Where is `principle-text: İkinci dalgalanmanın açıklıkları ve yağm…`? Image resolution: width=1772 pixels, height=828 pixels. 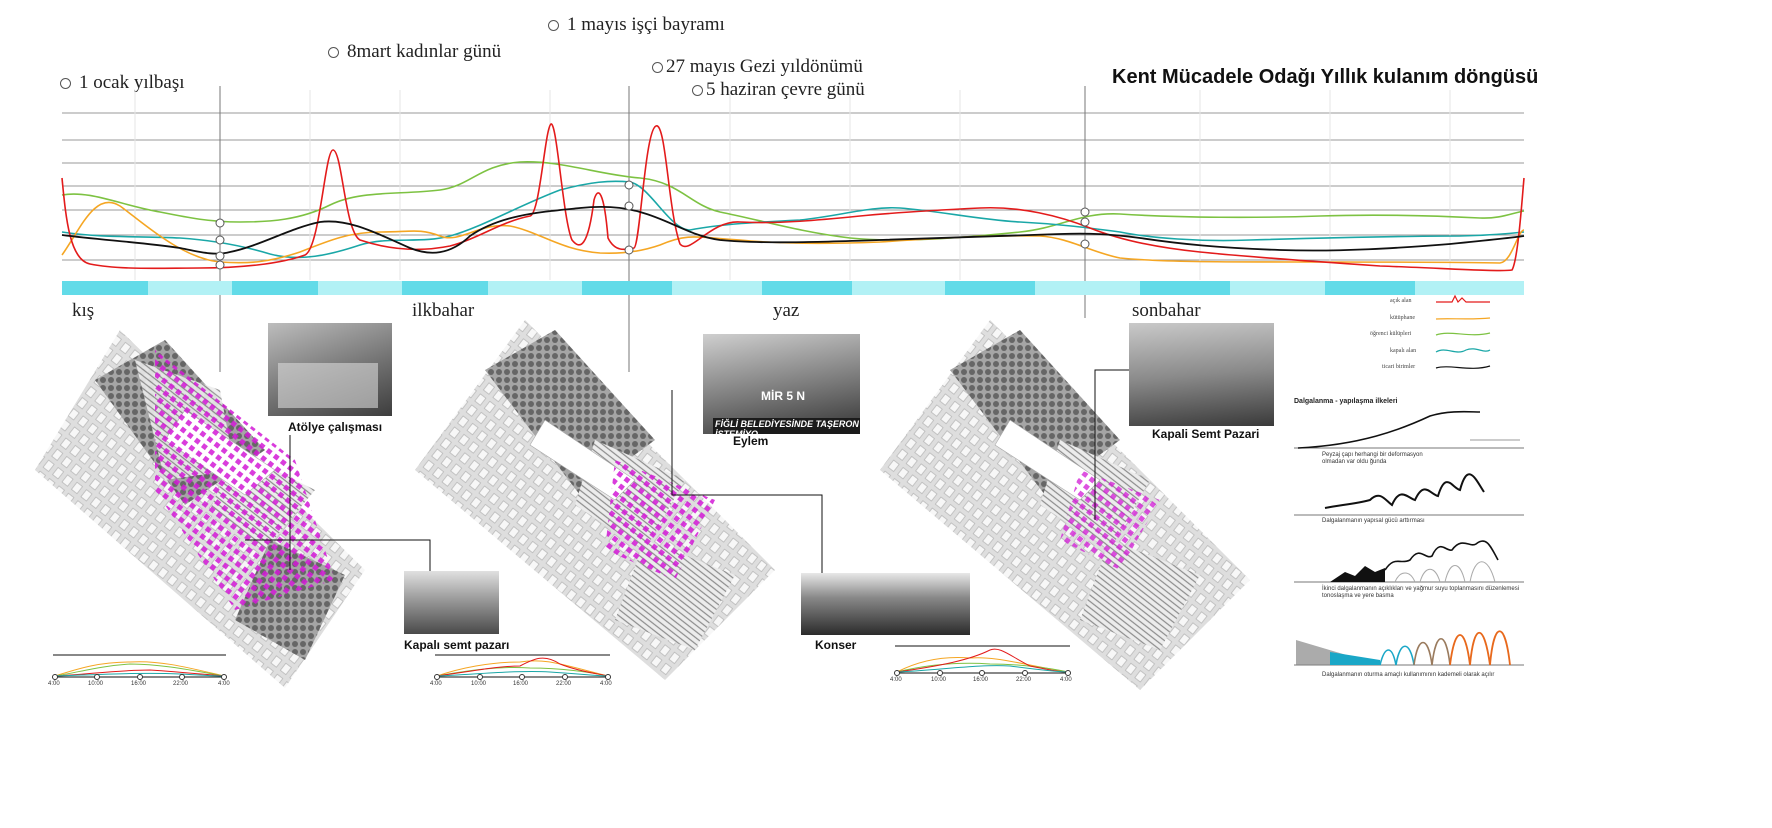 principle-text: İkinci dalgalanmanın açıklıkları ve yağm… is located at coordinates (1421, 592).